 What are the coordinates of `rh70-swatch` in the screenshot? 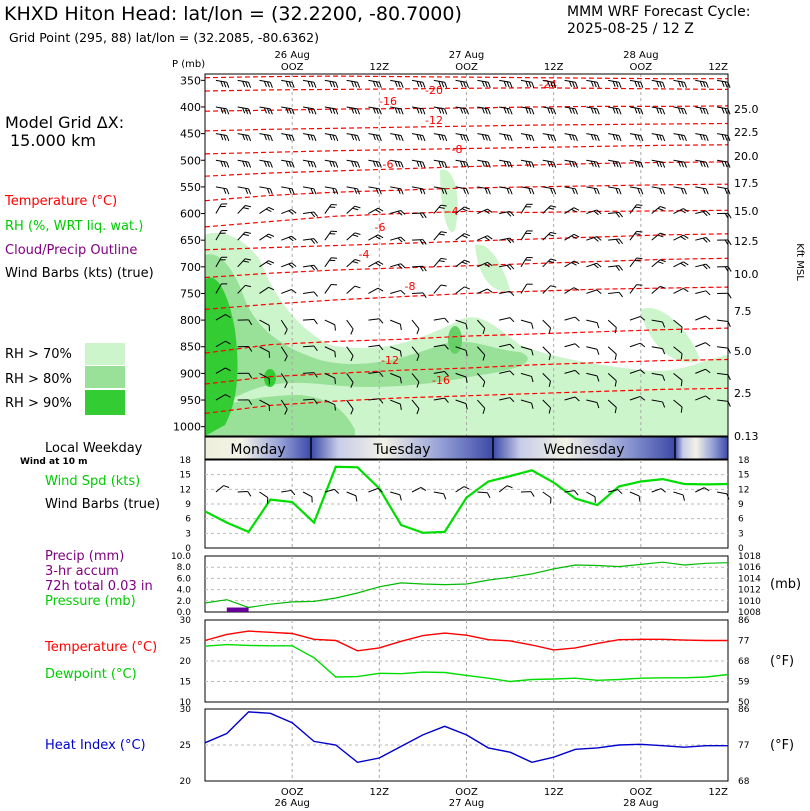 It's located at (105, 354).